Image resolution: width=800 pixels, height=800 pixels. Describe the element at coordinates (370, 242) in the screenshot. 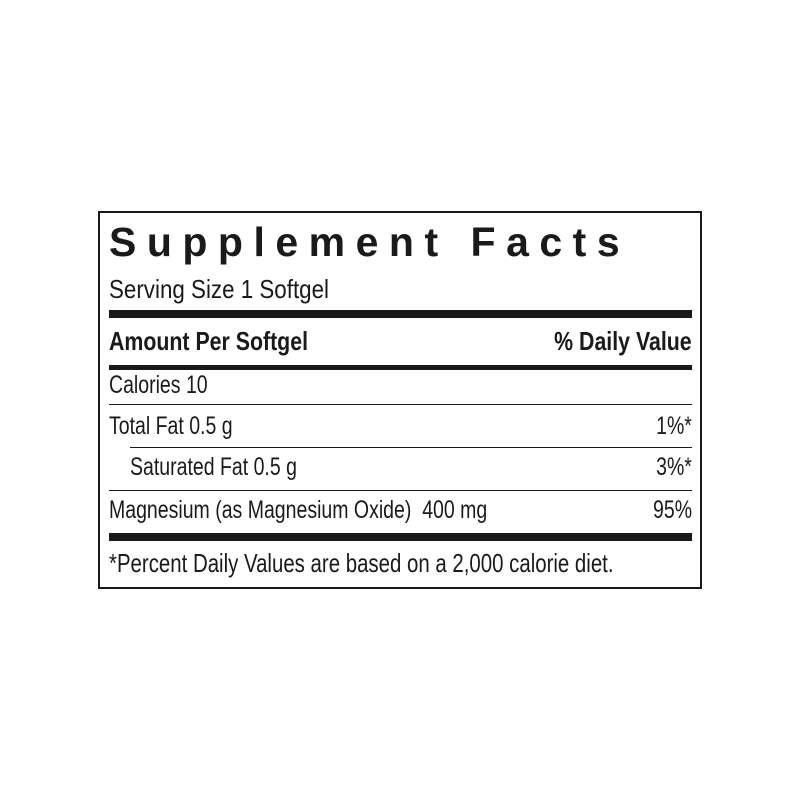

I see `panel-title: Supplement Facts` at that location.